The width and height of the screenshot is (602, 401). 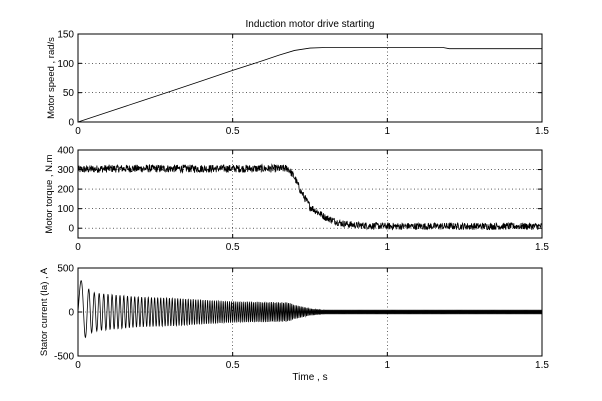 What do you see at coordinates (542, 365) in the screenshot?
I see `current-xtick-label: 1.5` at bounding box center [542, 365].